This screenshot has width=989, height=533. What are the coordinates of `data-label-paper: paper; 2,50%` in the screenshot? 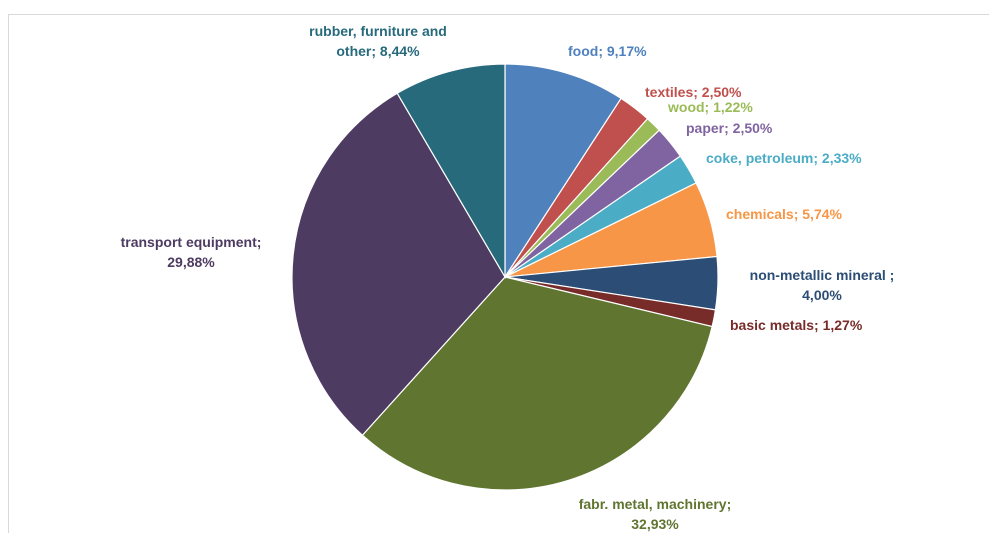 It's located at (729, 128).